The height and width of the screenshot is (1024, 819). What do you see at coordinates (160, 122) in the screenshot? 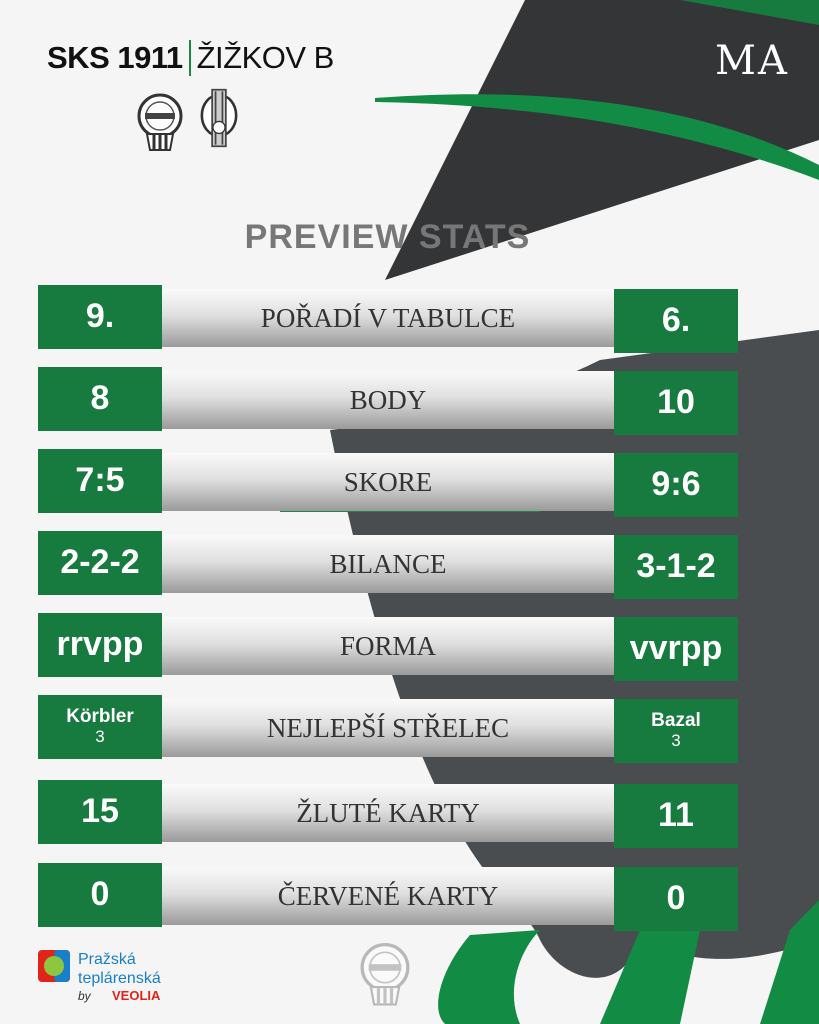
I see `home-club-logo` at bounding box center [160, 122].